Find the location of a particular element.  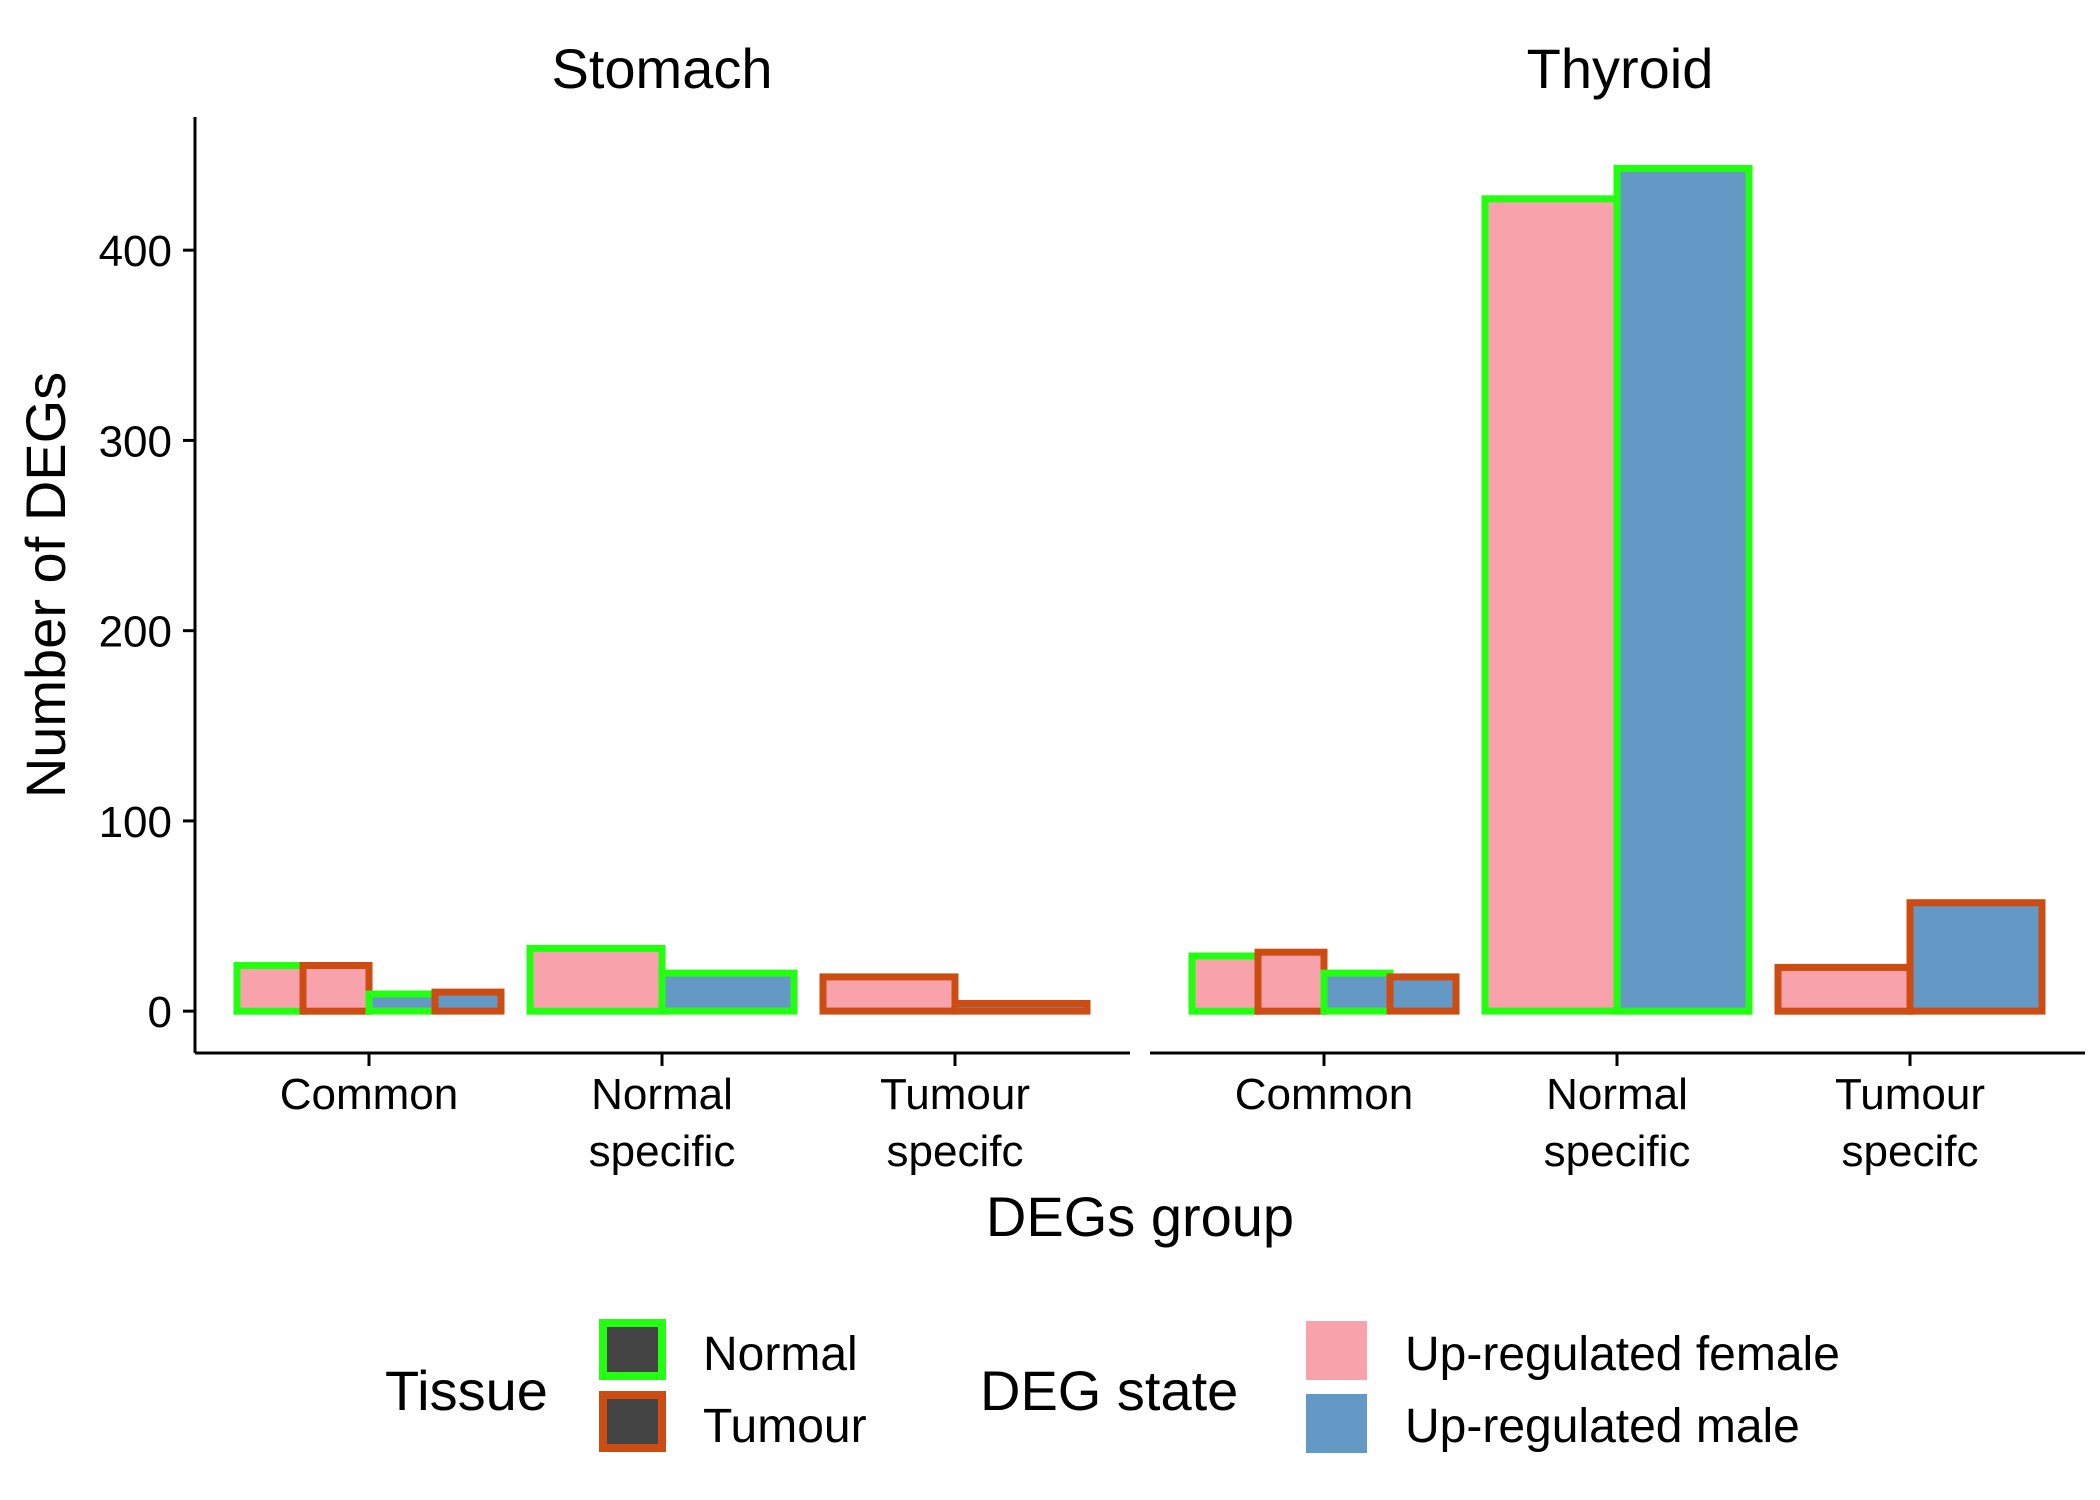

bar-stomach-0-normal-male is located at coordinates (402, 1002).